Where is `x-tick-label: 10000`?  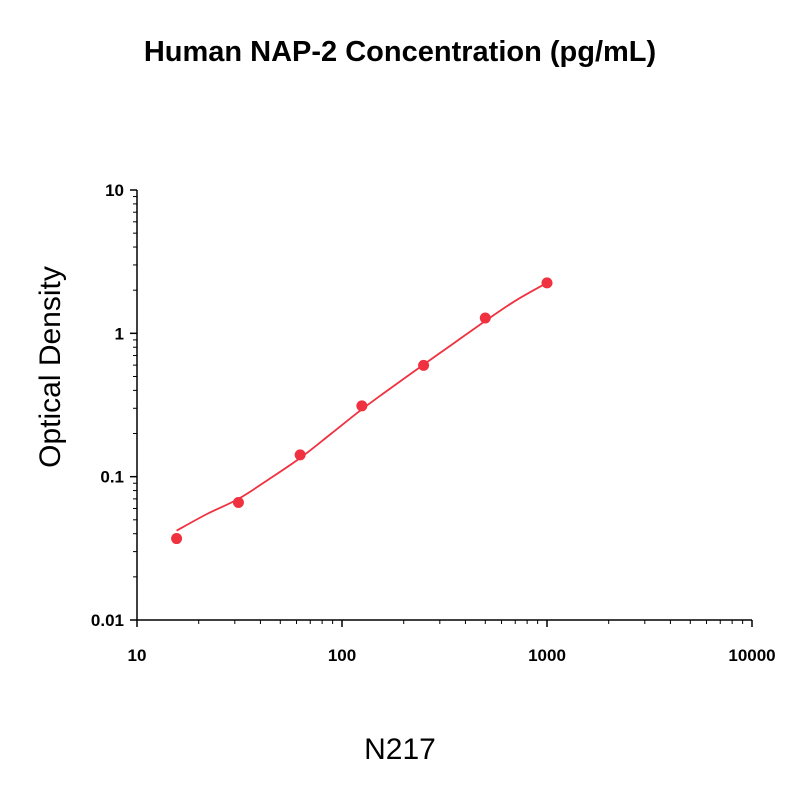 x-tick-label: 10000 is located at coordinates (751, 655).